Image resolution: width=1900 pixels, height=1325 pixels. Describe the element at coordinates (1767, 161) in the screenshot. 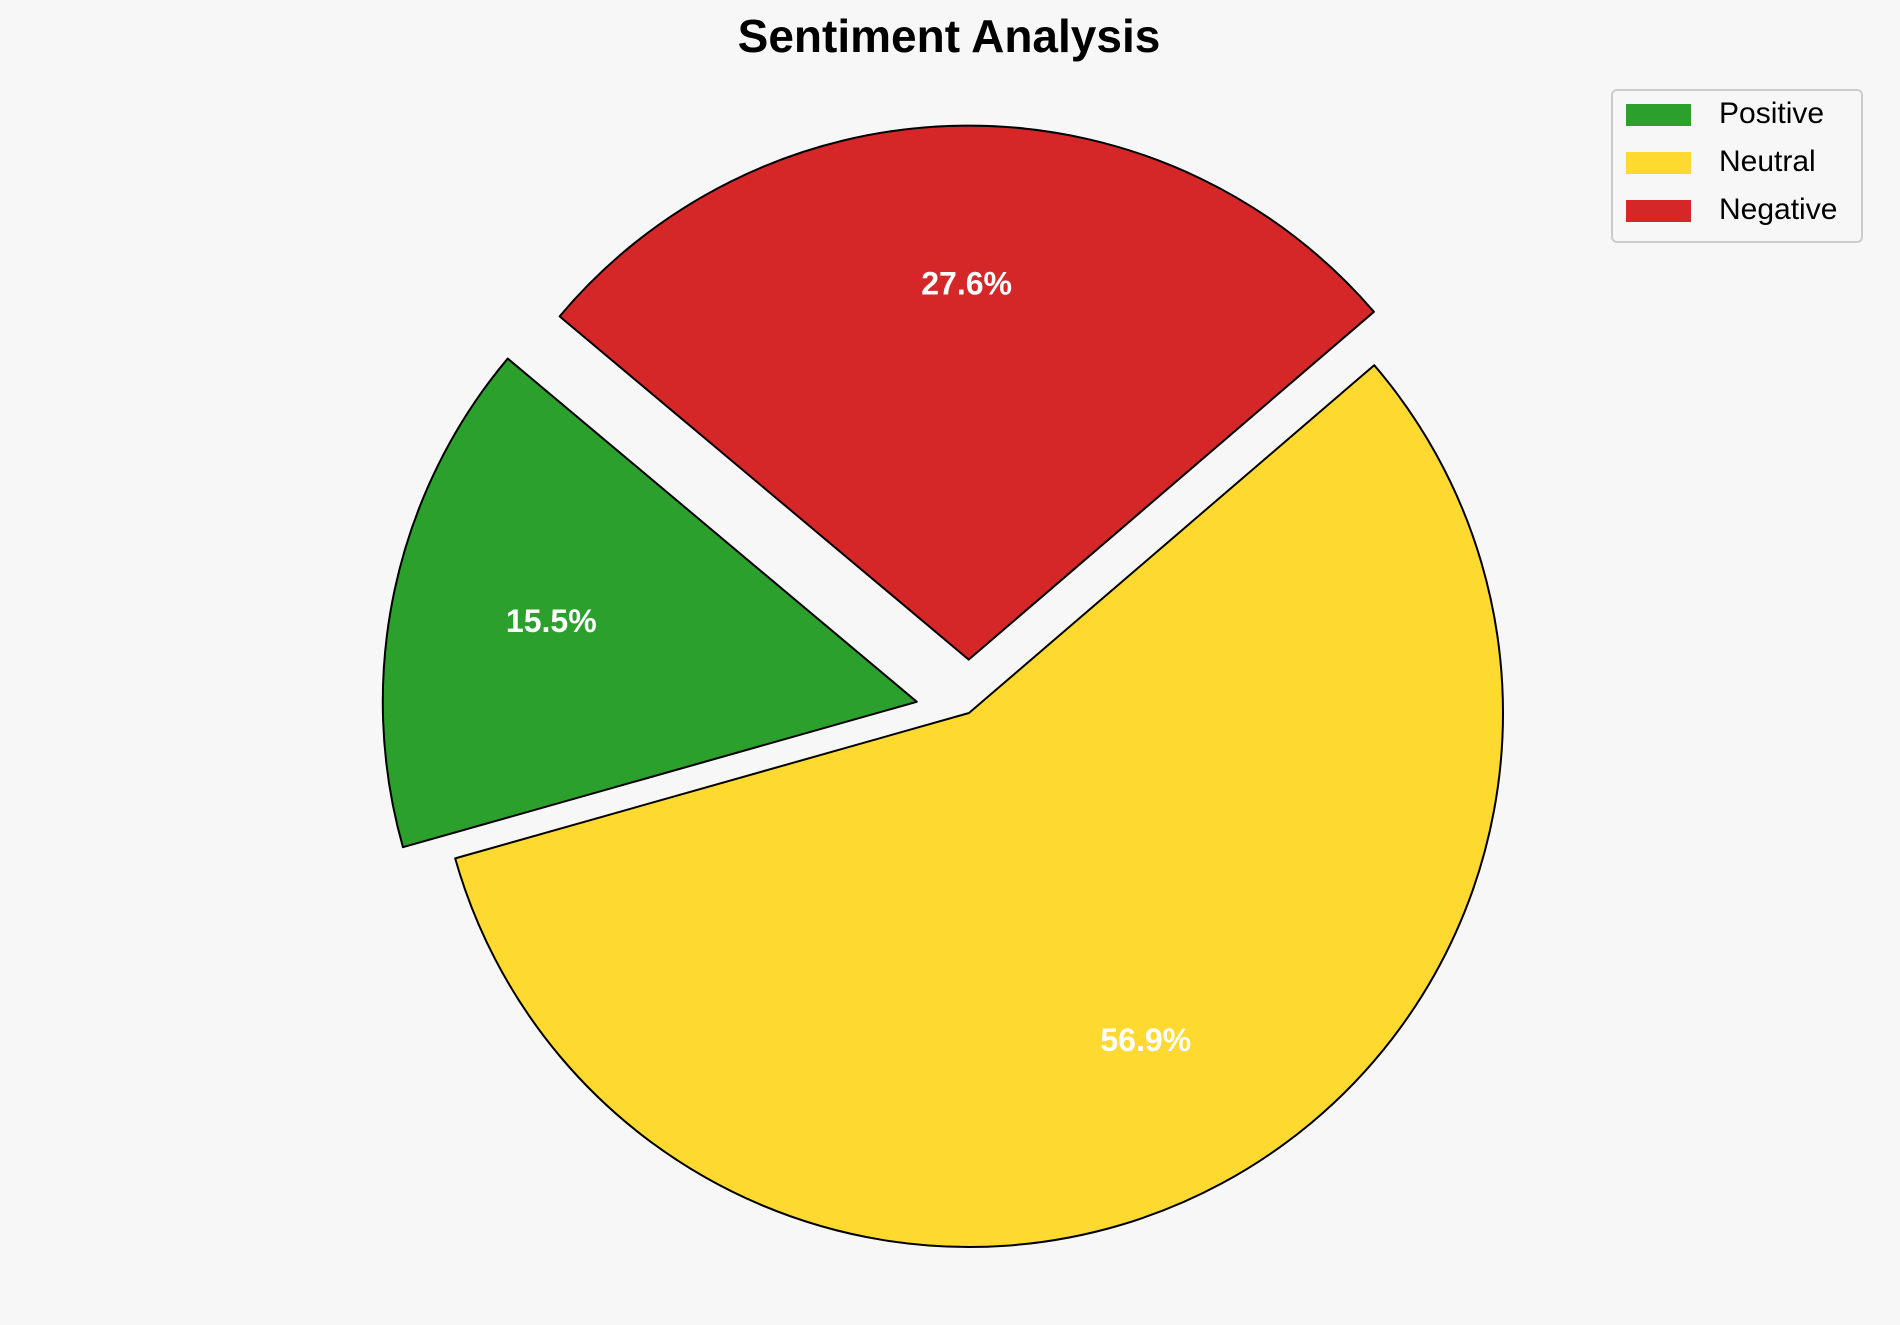

I see `legend-label: Neutral` at that location.